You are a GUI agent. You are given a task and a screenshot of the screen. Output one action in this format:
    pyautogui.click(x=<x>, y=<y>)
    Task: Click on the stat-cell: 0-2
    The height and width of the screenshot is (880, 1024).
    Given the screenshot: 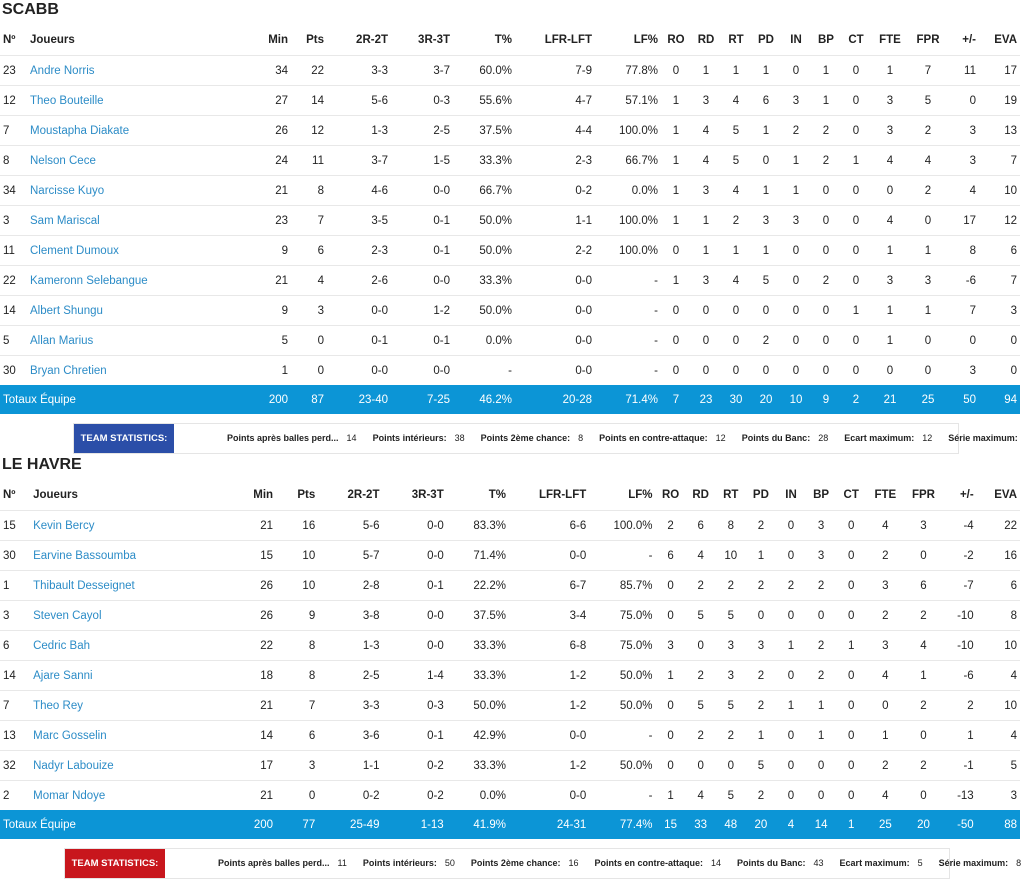 What is the action you would take?
    pyautogui.click(x=414, y=765)
    